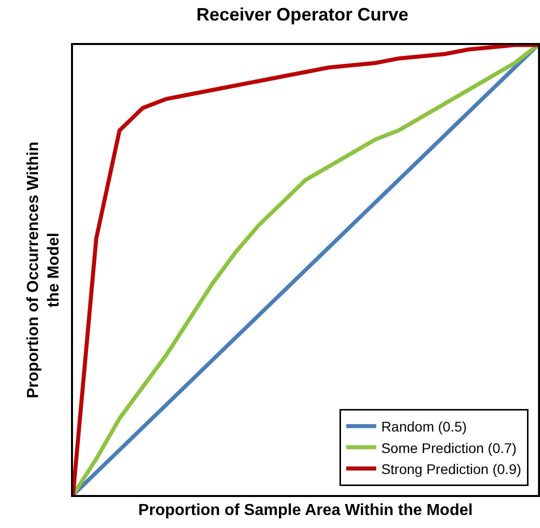 The width and height of the screenshot is (540, 528). What do you see at coordinates (43, 270) in the screenshot?
I see `y-axis-title: Proportion of Occurrences Within the Model` at bounding box center [43, 270].